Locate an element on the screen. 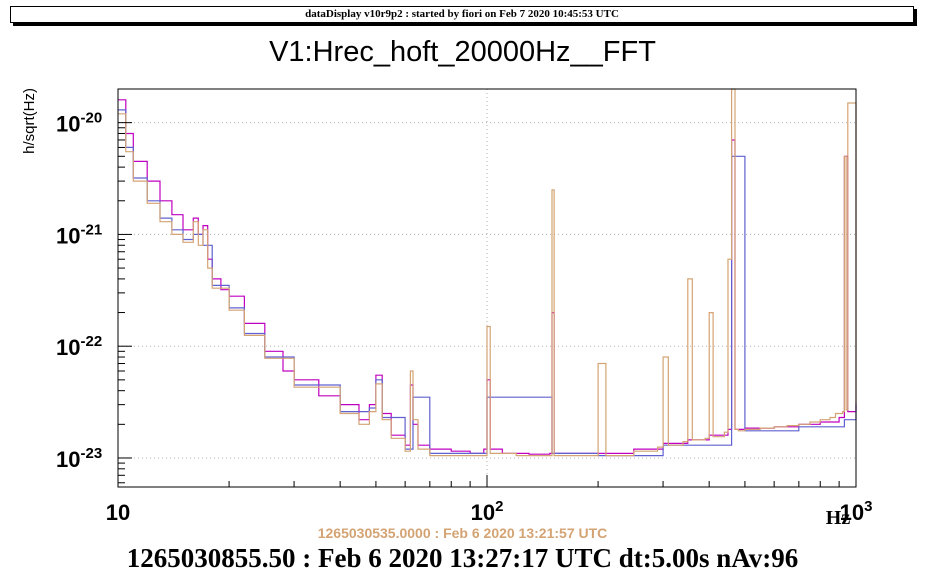  chart-title: V1:Hrec_hoft_20000Hz__FFT is located at coordinates (462, 52).